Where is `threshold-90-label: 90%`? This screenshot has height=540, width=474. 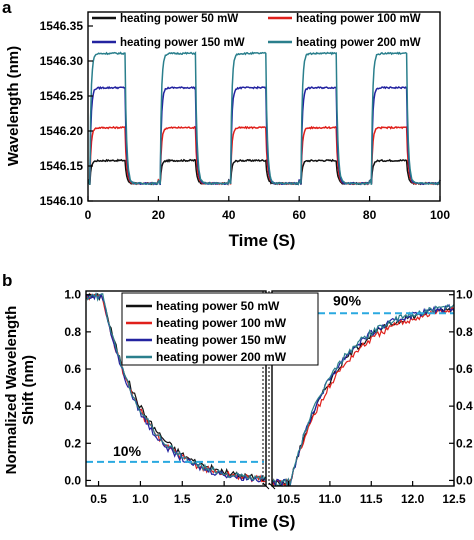
threshold-90-label: 90% is located at coordinates (347, 300).